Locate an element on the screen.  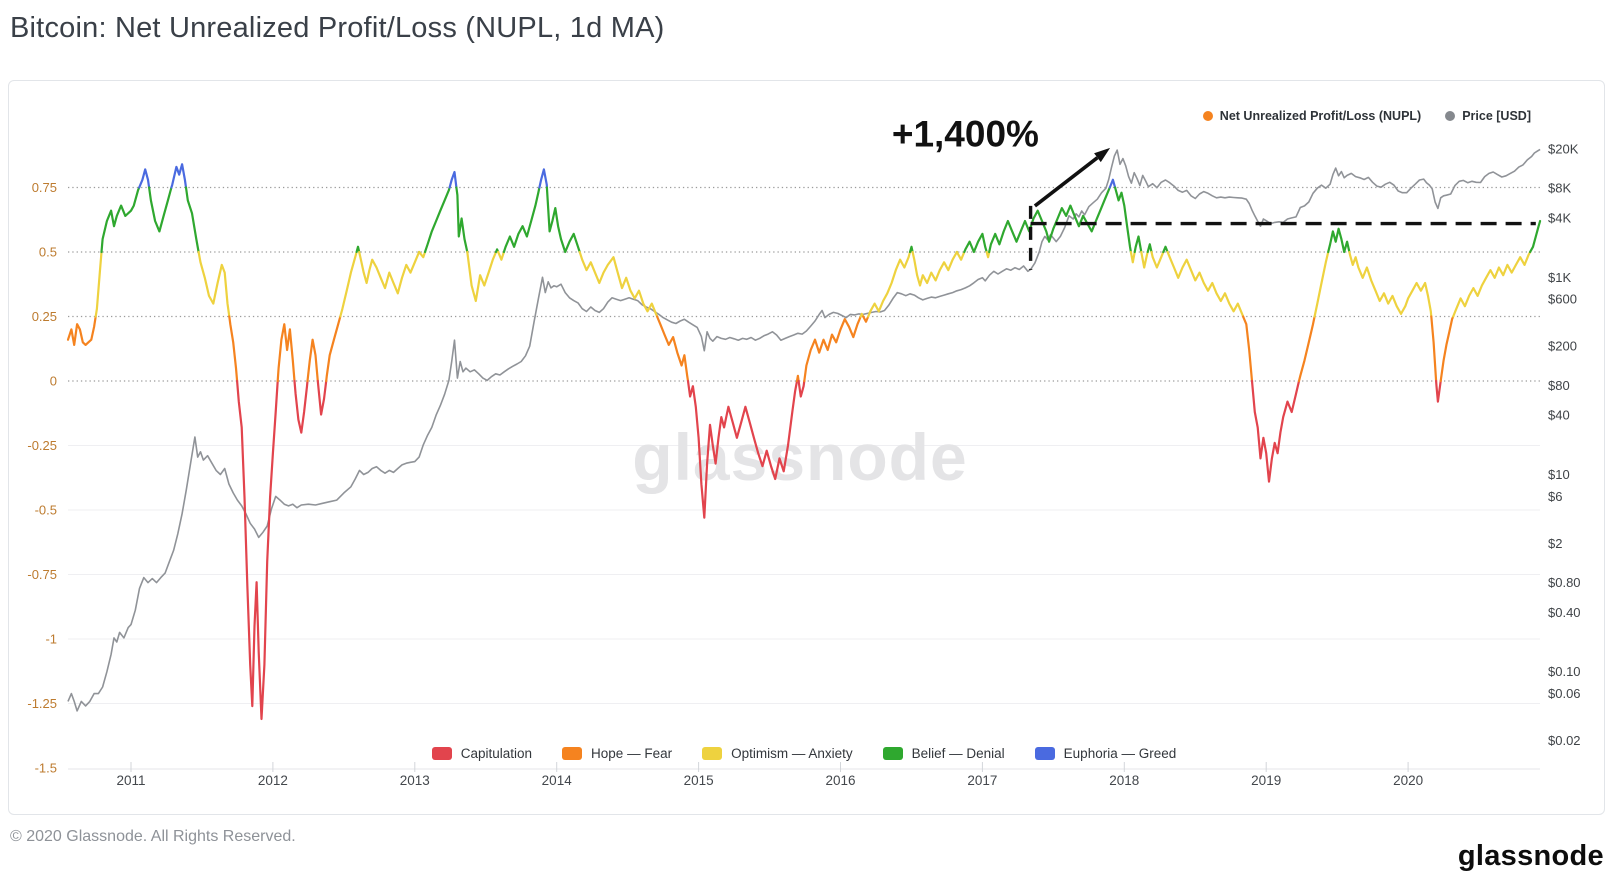
x-axis-tick-label: 2015 is located at coordinates (699, 780).